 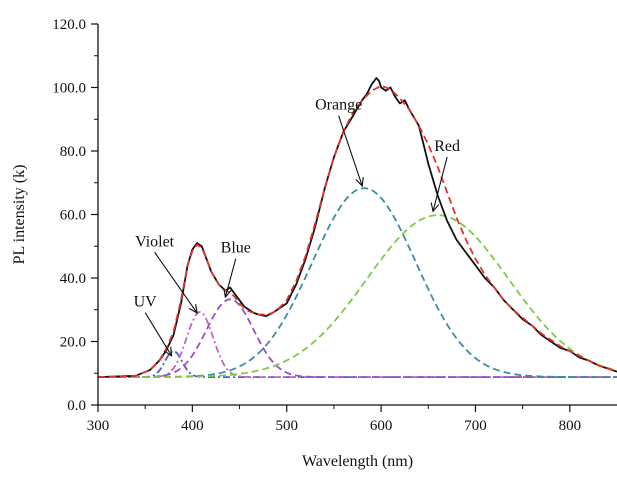 I want to click on x-axis-ticks: 300 400 500 600 700 800, so click(x=334, y=419).